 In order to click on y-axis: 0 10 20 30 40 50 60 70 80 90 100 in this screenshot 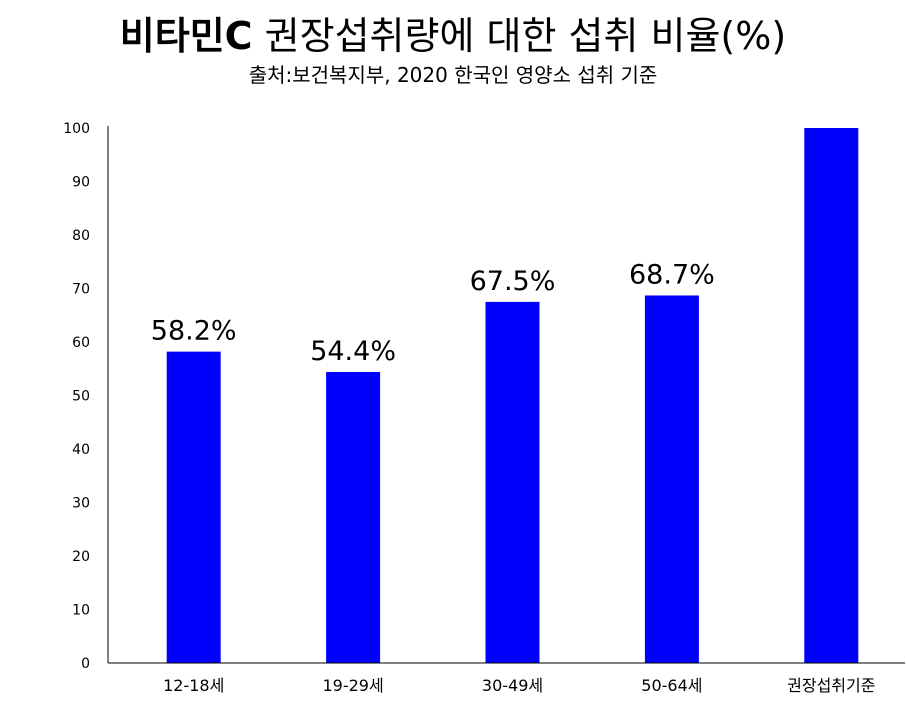, I will do `click(86, 396)`.